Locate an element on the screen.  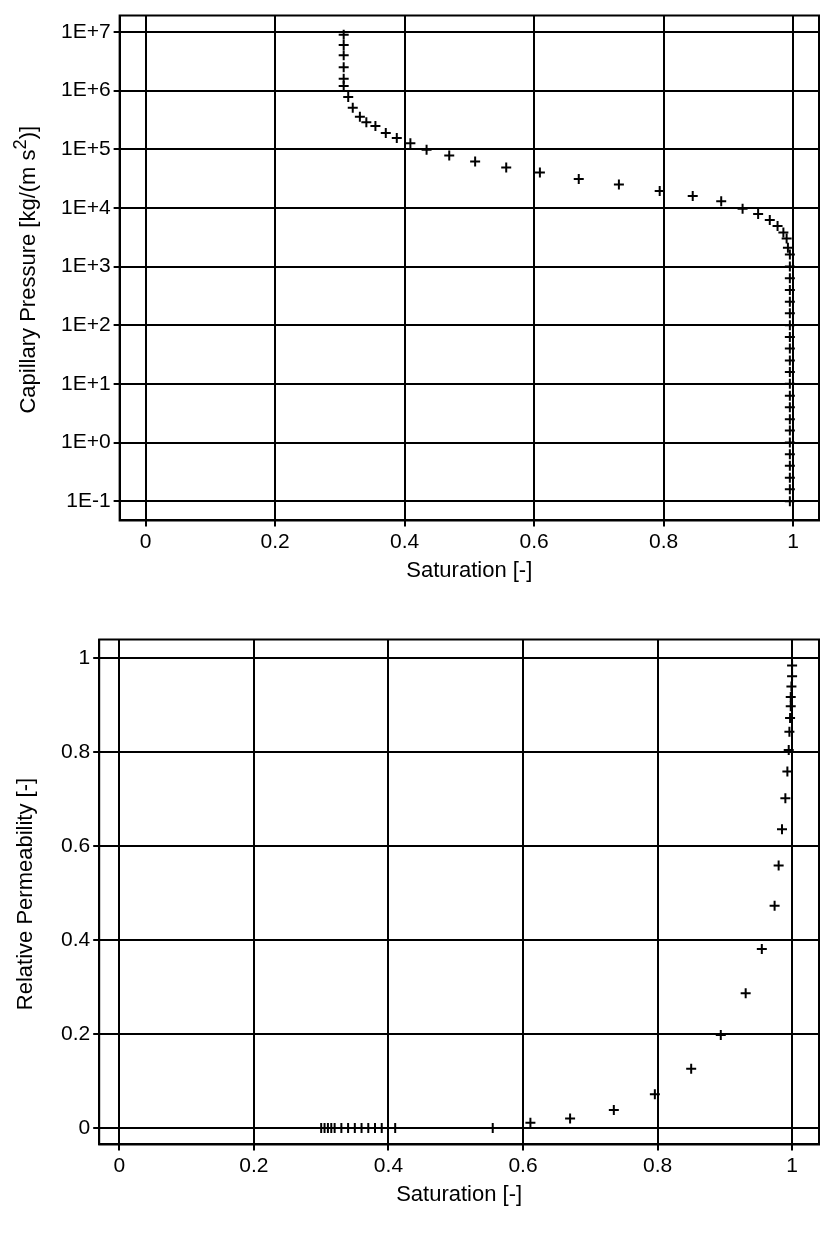
y-tick-label: 0.8 is located at coordinates (75, 751).